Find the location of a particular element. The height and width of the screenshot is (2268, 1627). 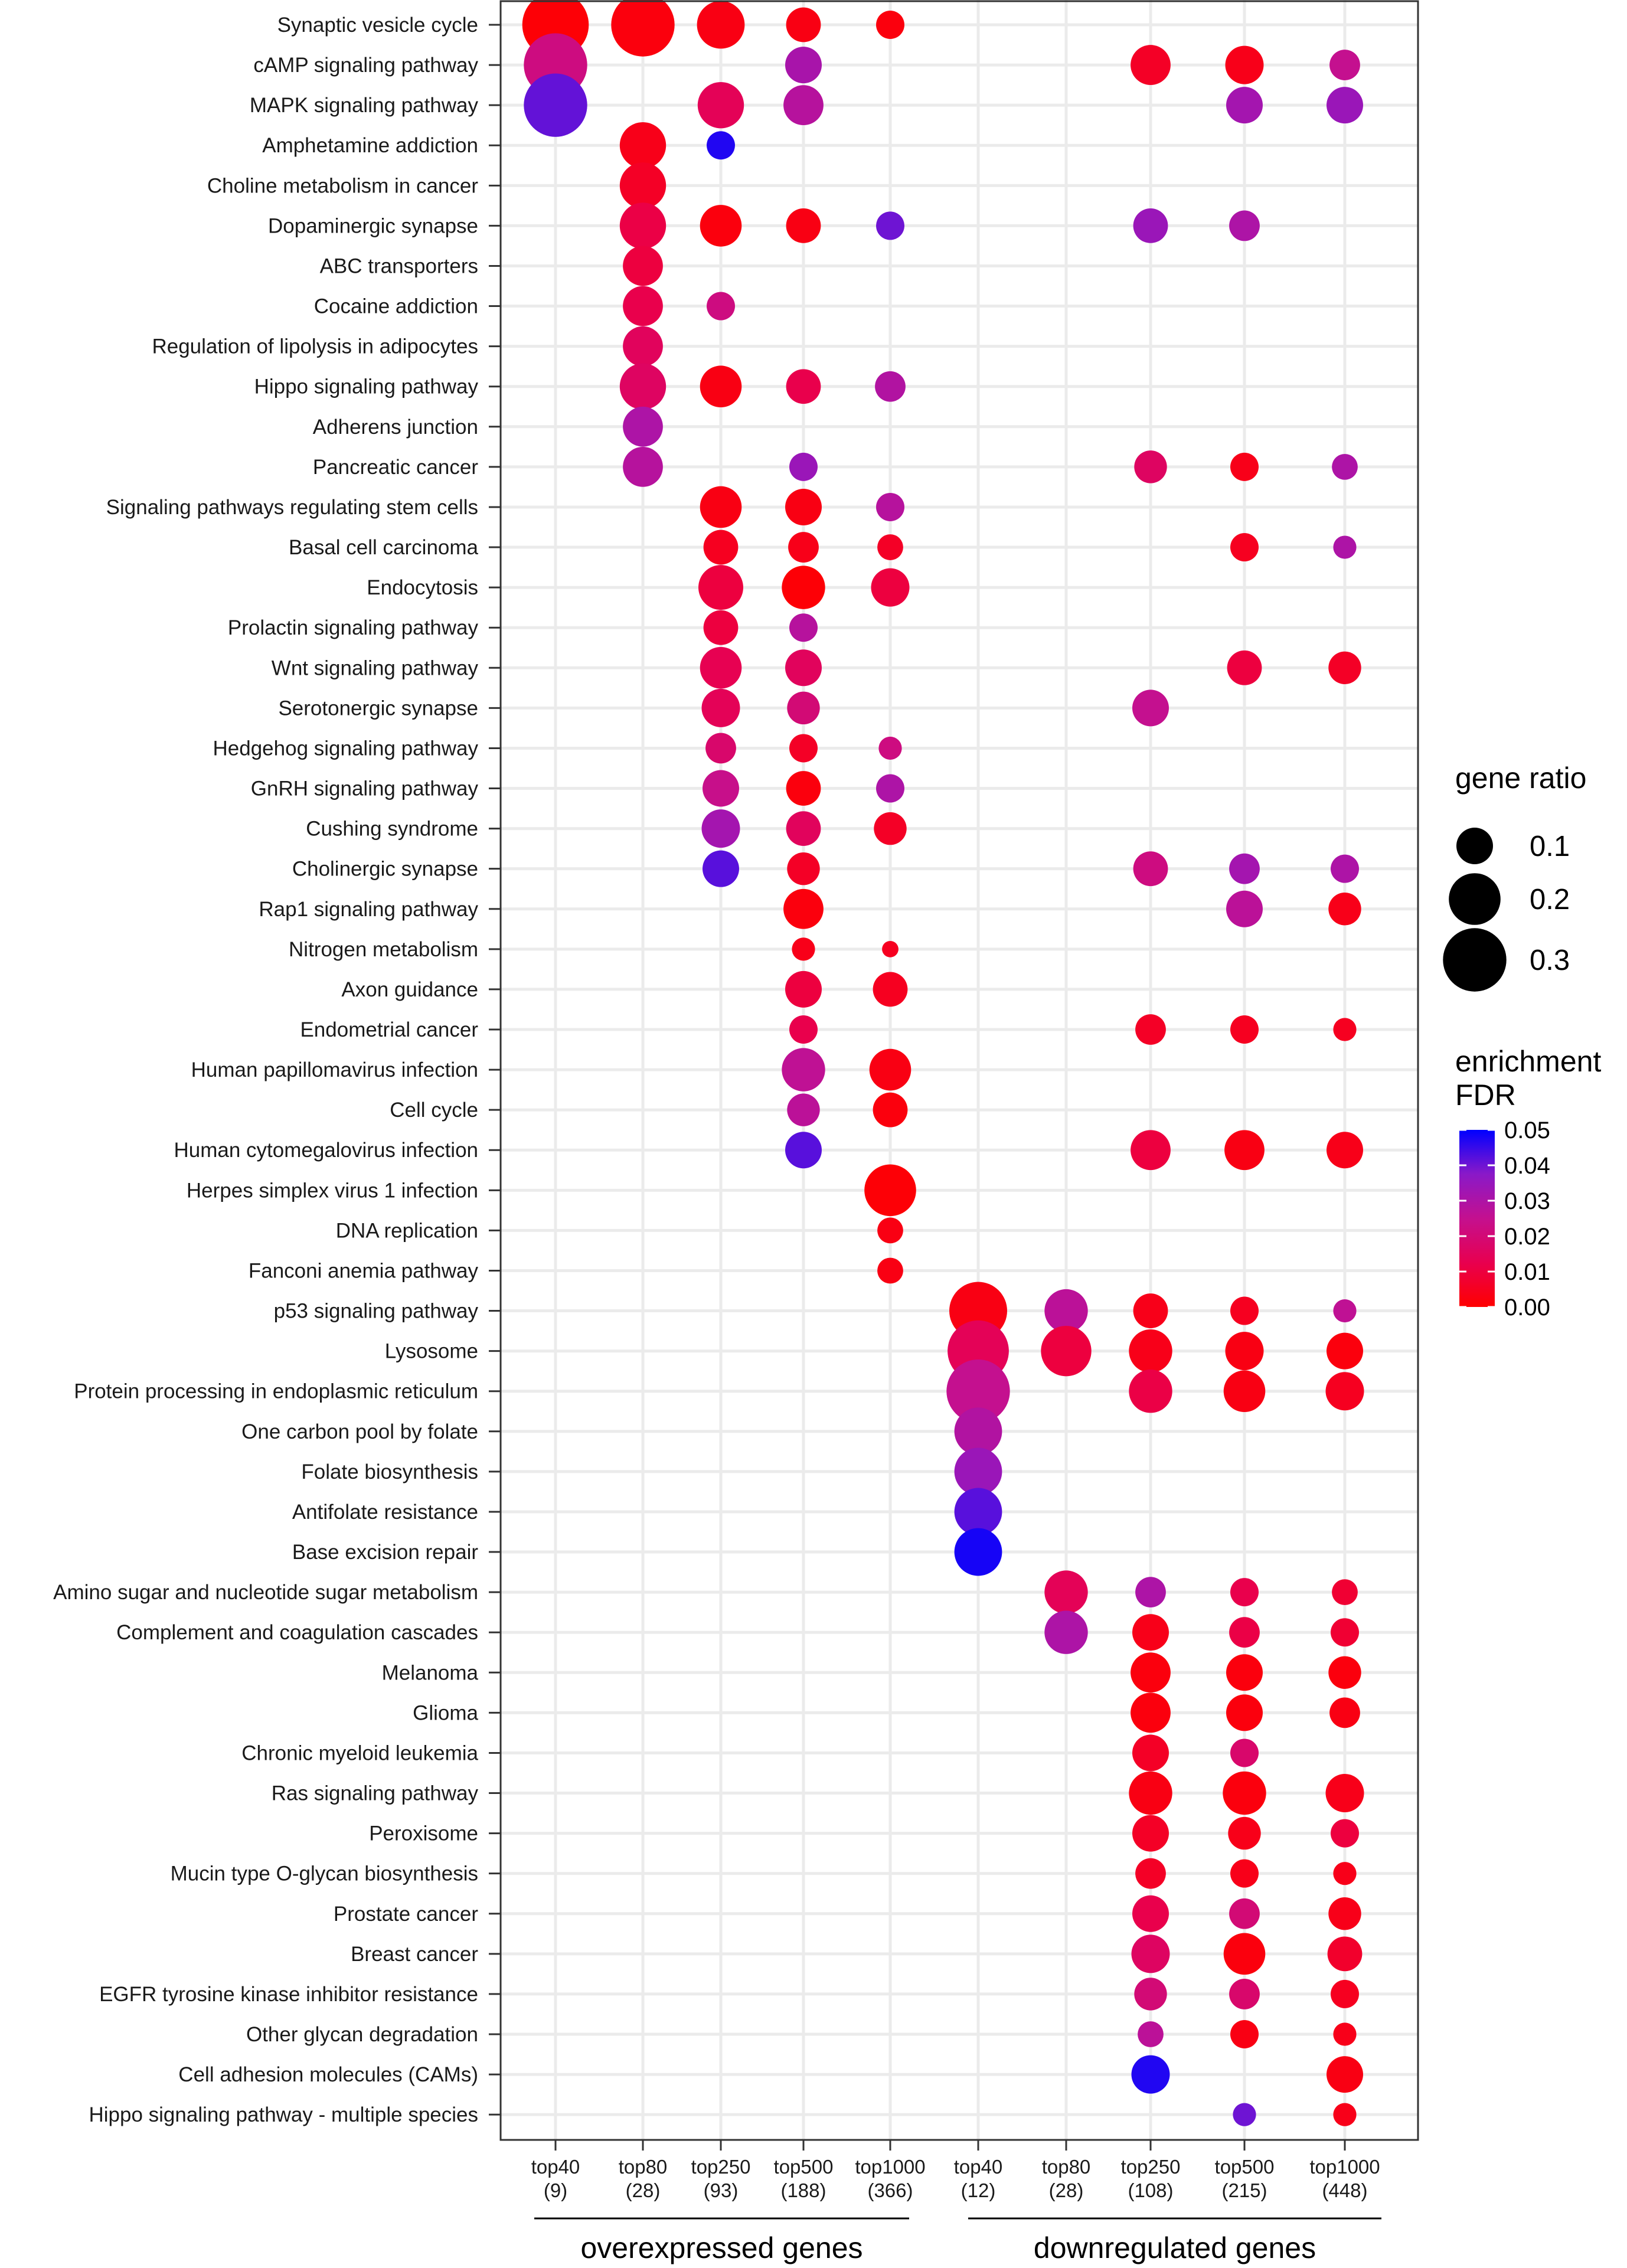

column-count: (12) is located at coordinates (978, 2190).